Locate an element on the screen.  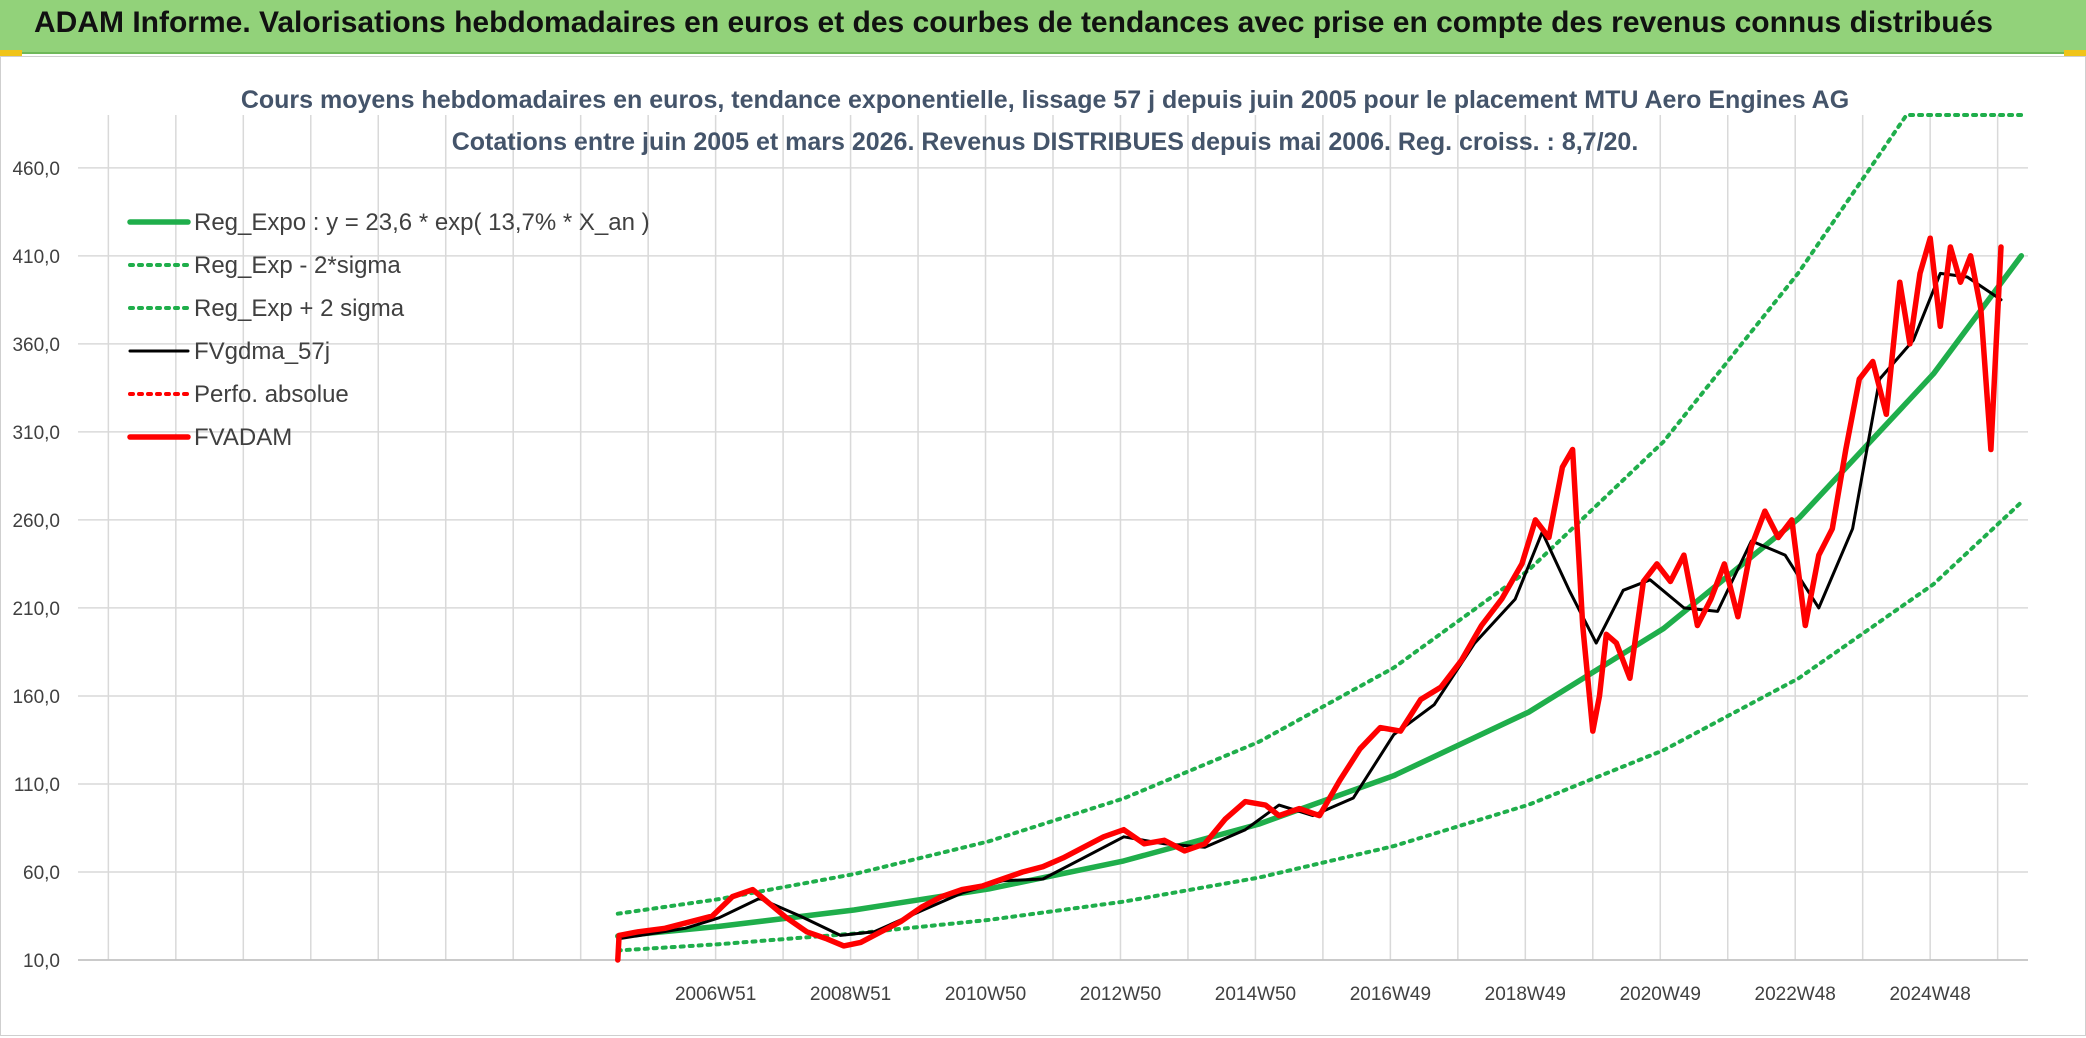
banner-accent-left is located at coordinates (11, 53).